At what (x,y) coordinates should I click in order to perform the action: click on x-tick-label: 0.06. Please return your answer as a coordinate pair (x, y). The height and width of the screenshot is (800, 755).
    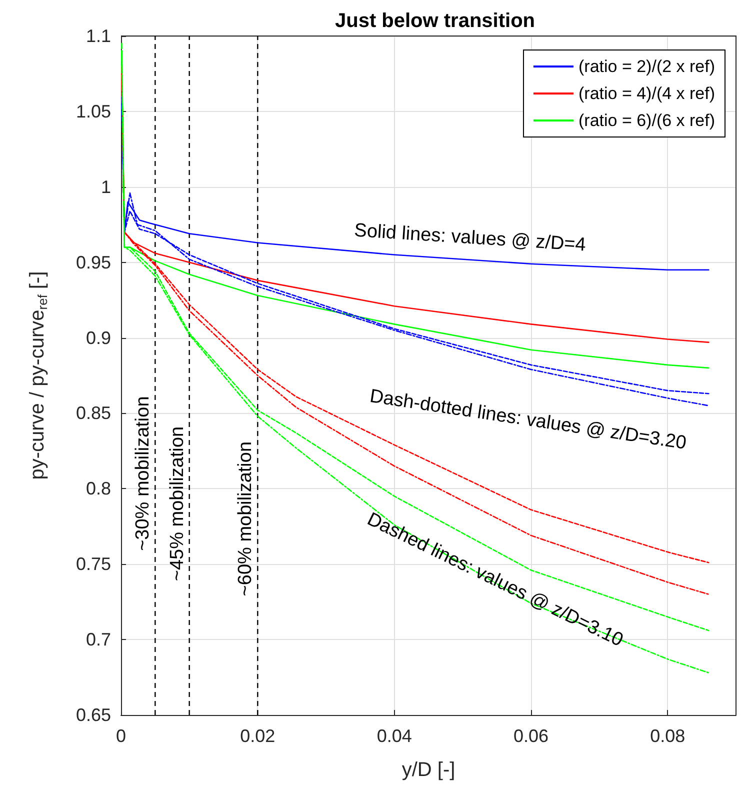
    Looking at the image, I should click on (531, 736).